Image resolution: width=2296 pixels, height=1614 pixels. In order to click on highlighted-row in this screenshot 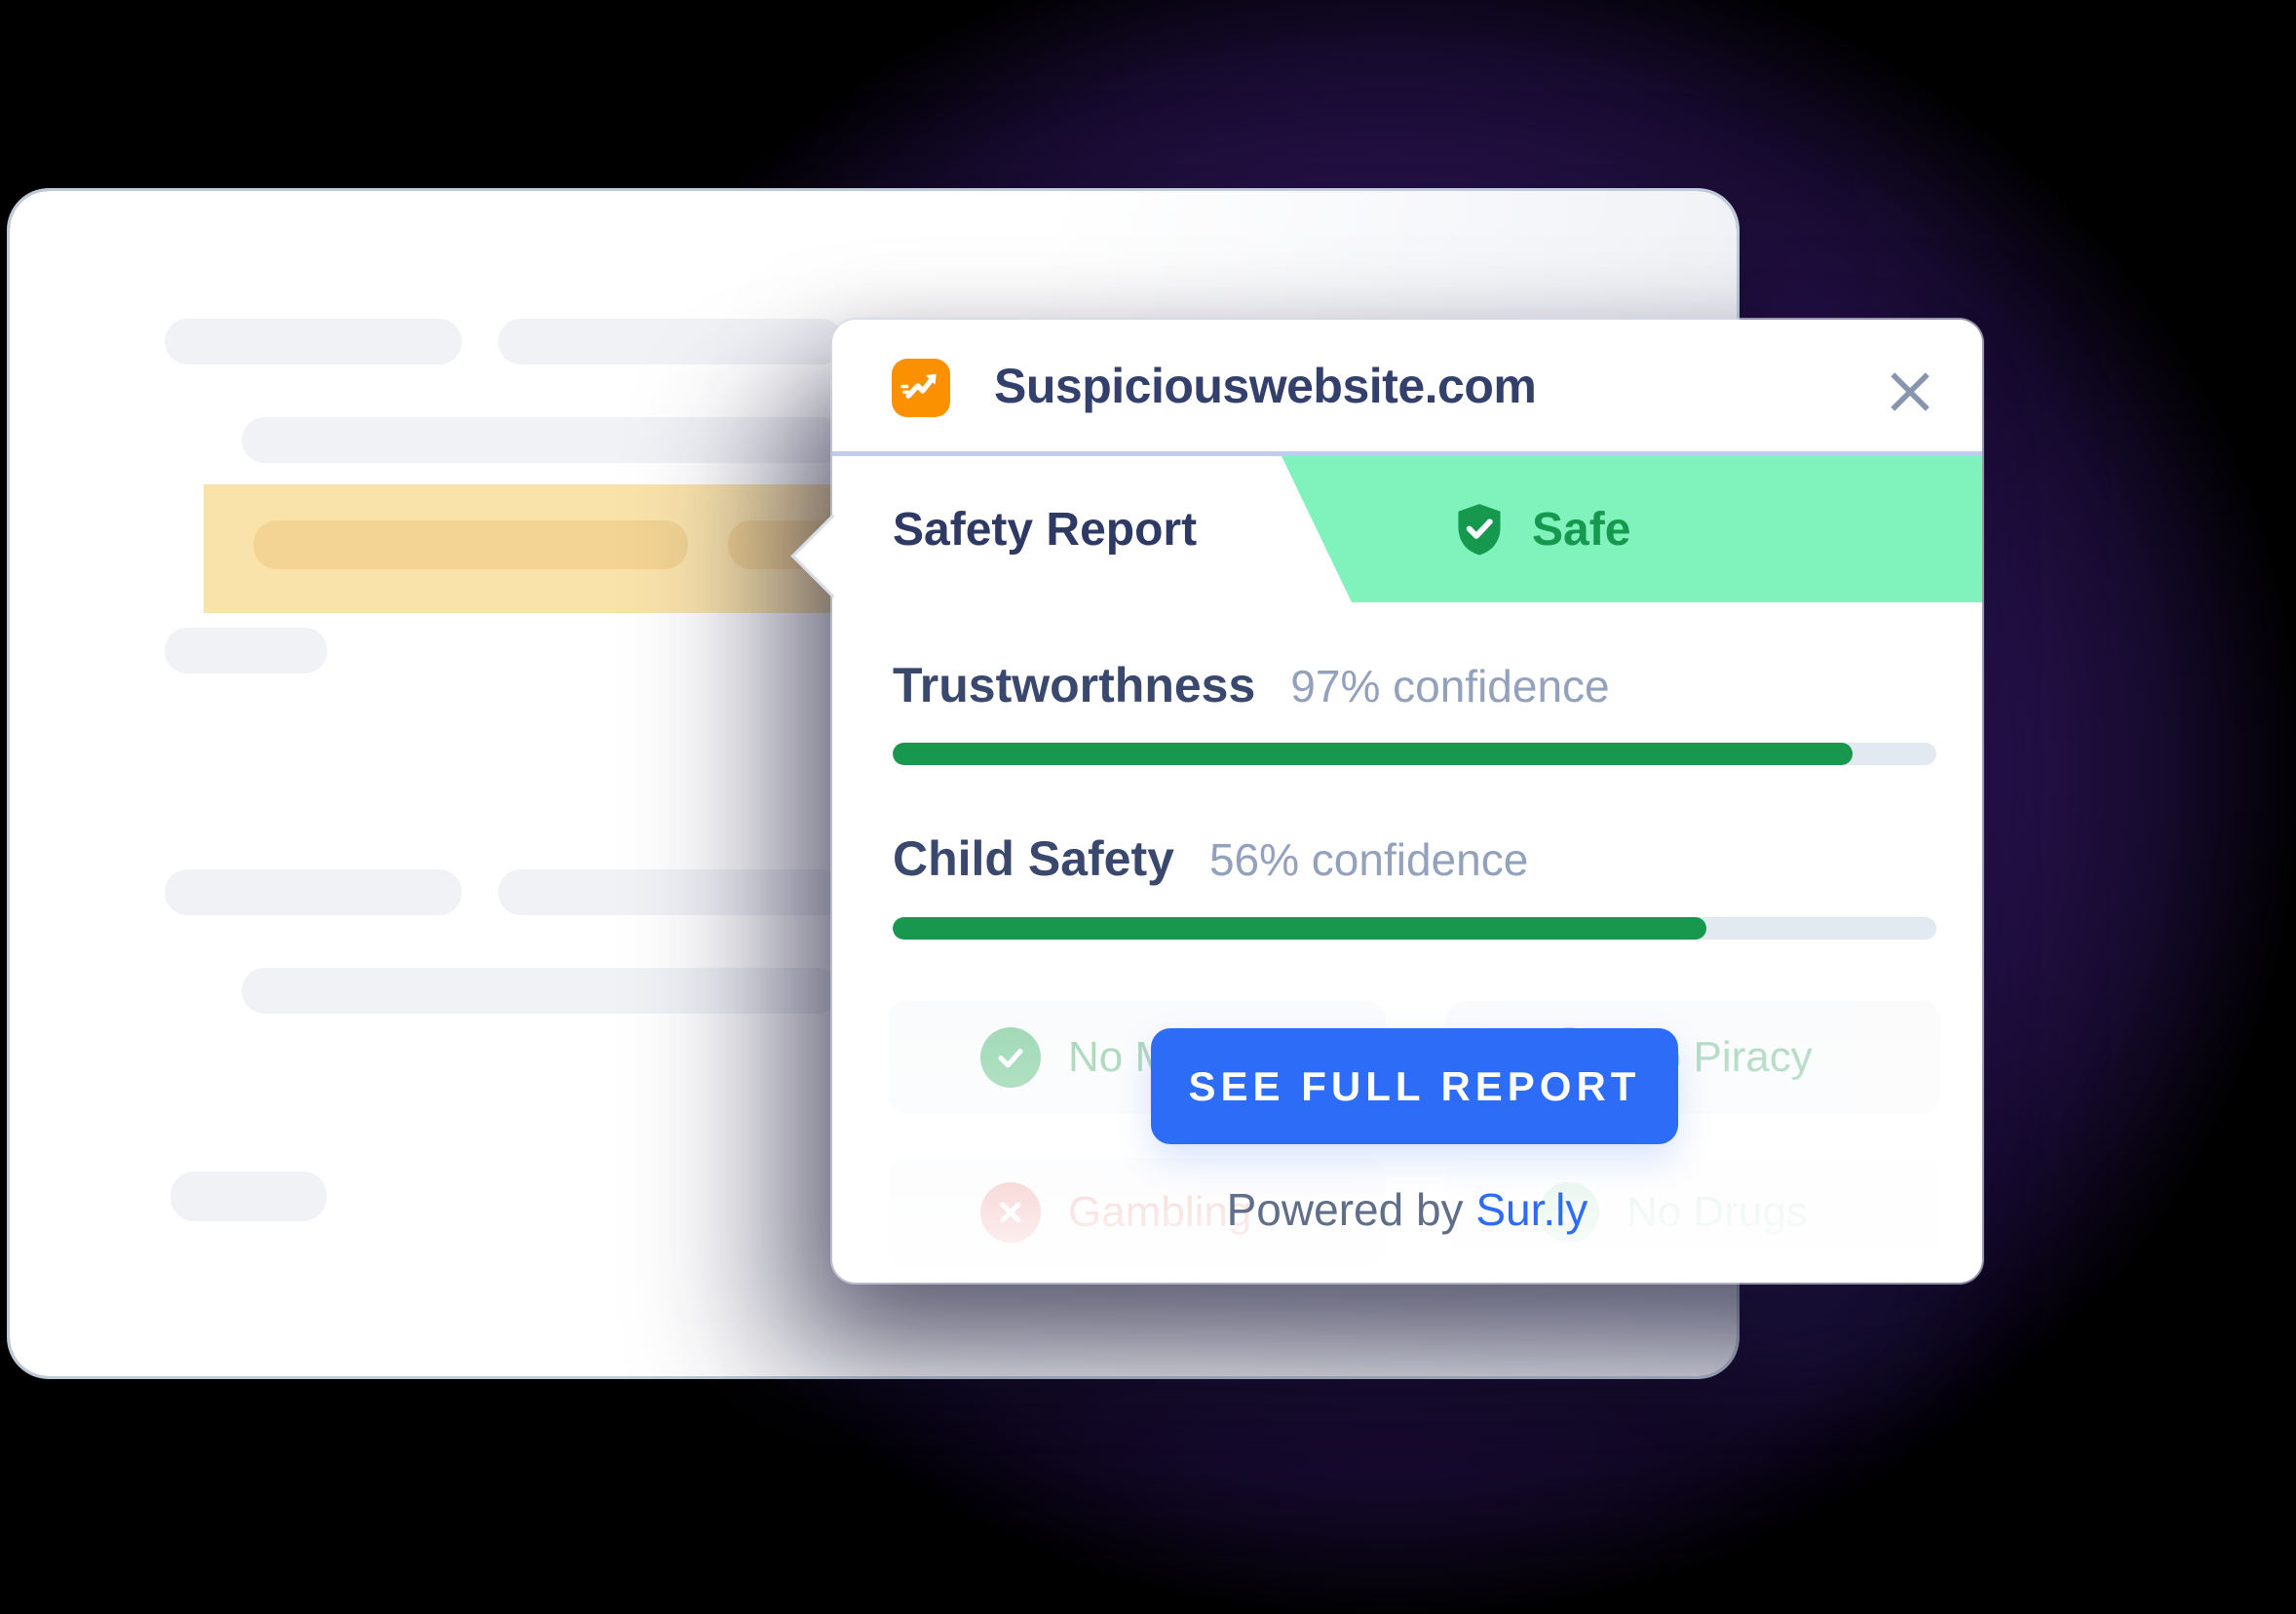, I will do `click(524, 548)`.